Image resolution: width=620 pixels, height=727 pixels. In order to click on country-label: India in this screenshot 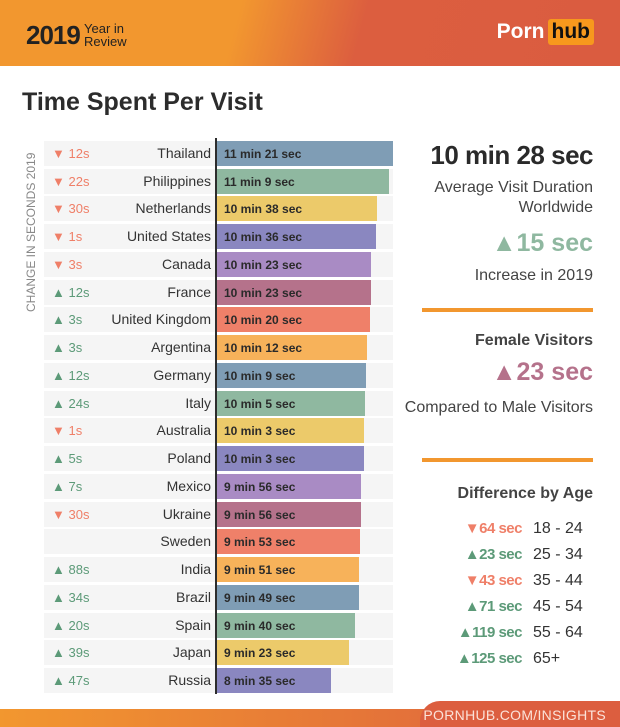, I will do `click(195, 569)`.